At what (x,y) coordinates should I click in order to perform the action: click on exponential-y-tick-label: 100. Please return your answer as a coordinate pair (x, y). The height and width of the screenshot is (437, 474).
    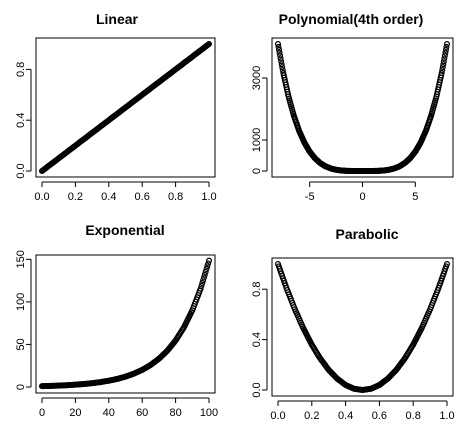
    Looking at the image, I should click on (21, 302).